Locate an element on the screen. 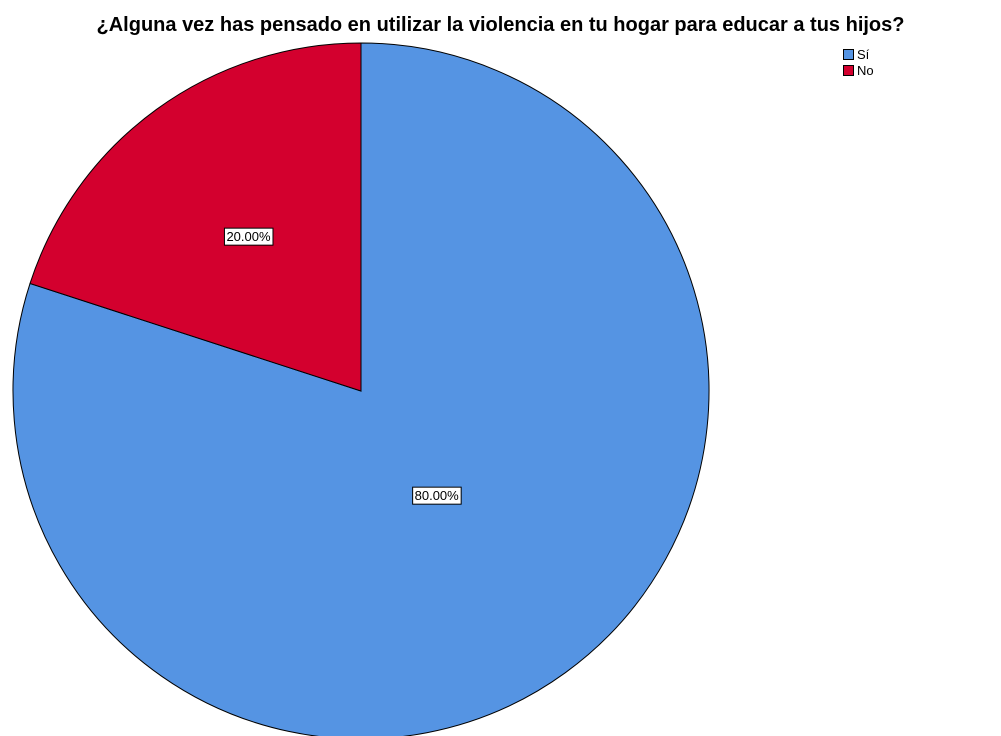 This screenshot has width=1001, height=736. data-label-text: 80.00% is located at coordinates (437, 495).